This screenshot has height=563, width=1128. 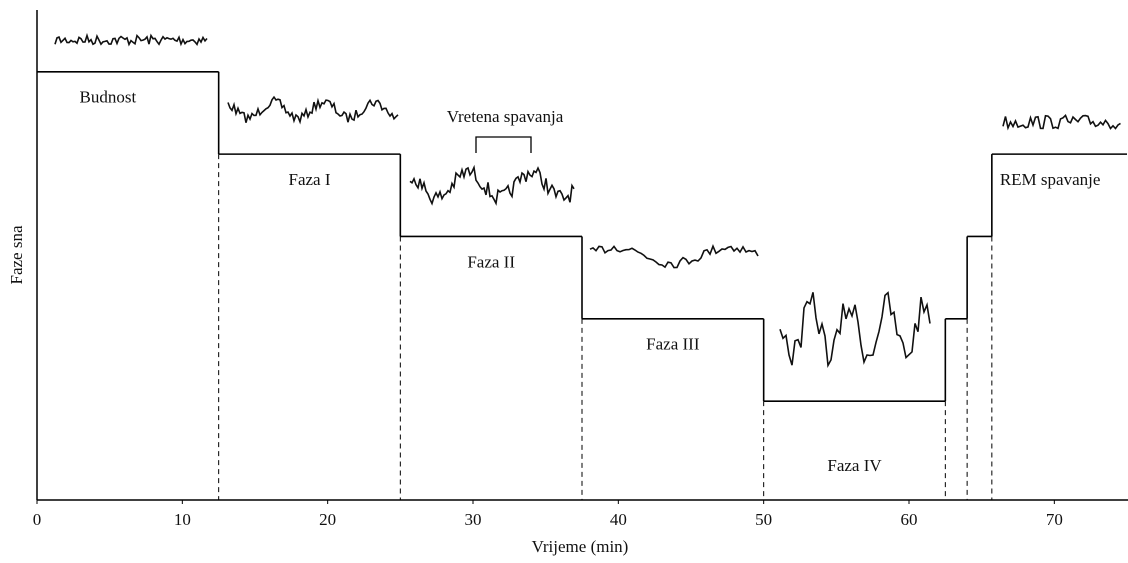 What do you see at coordinates (580, 546) in the screenshot?
I see `x-axis-label: Vrijeme (min)` at bounding box center [580, 546].